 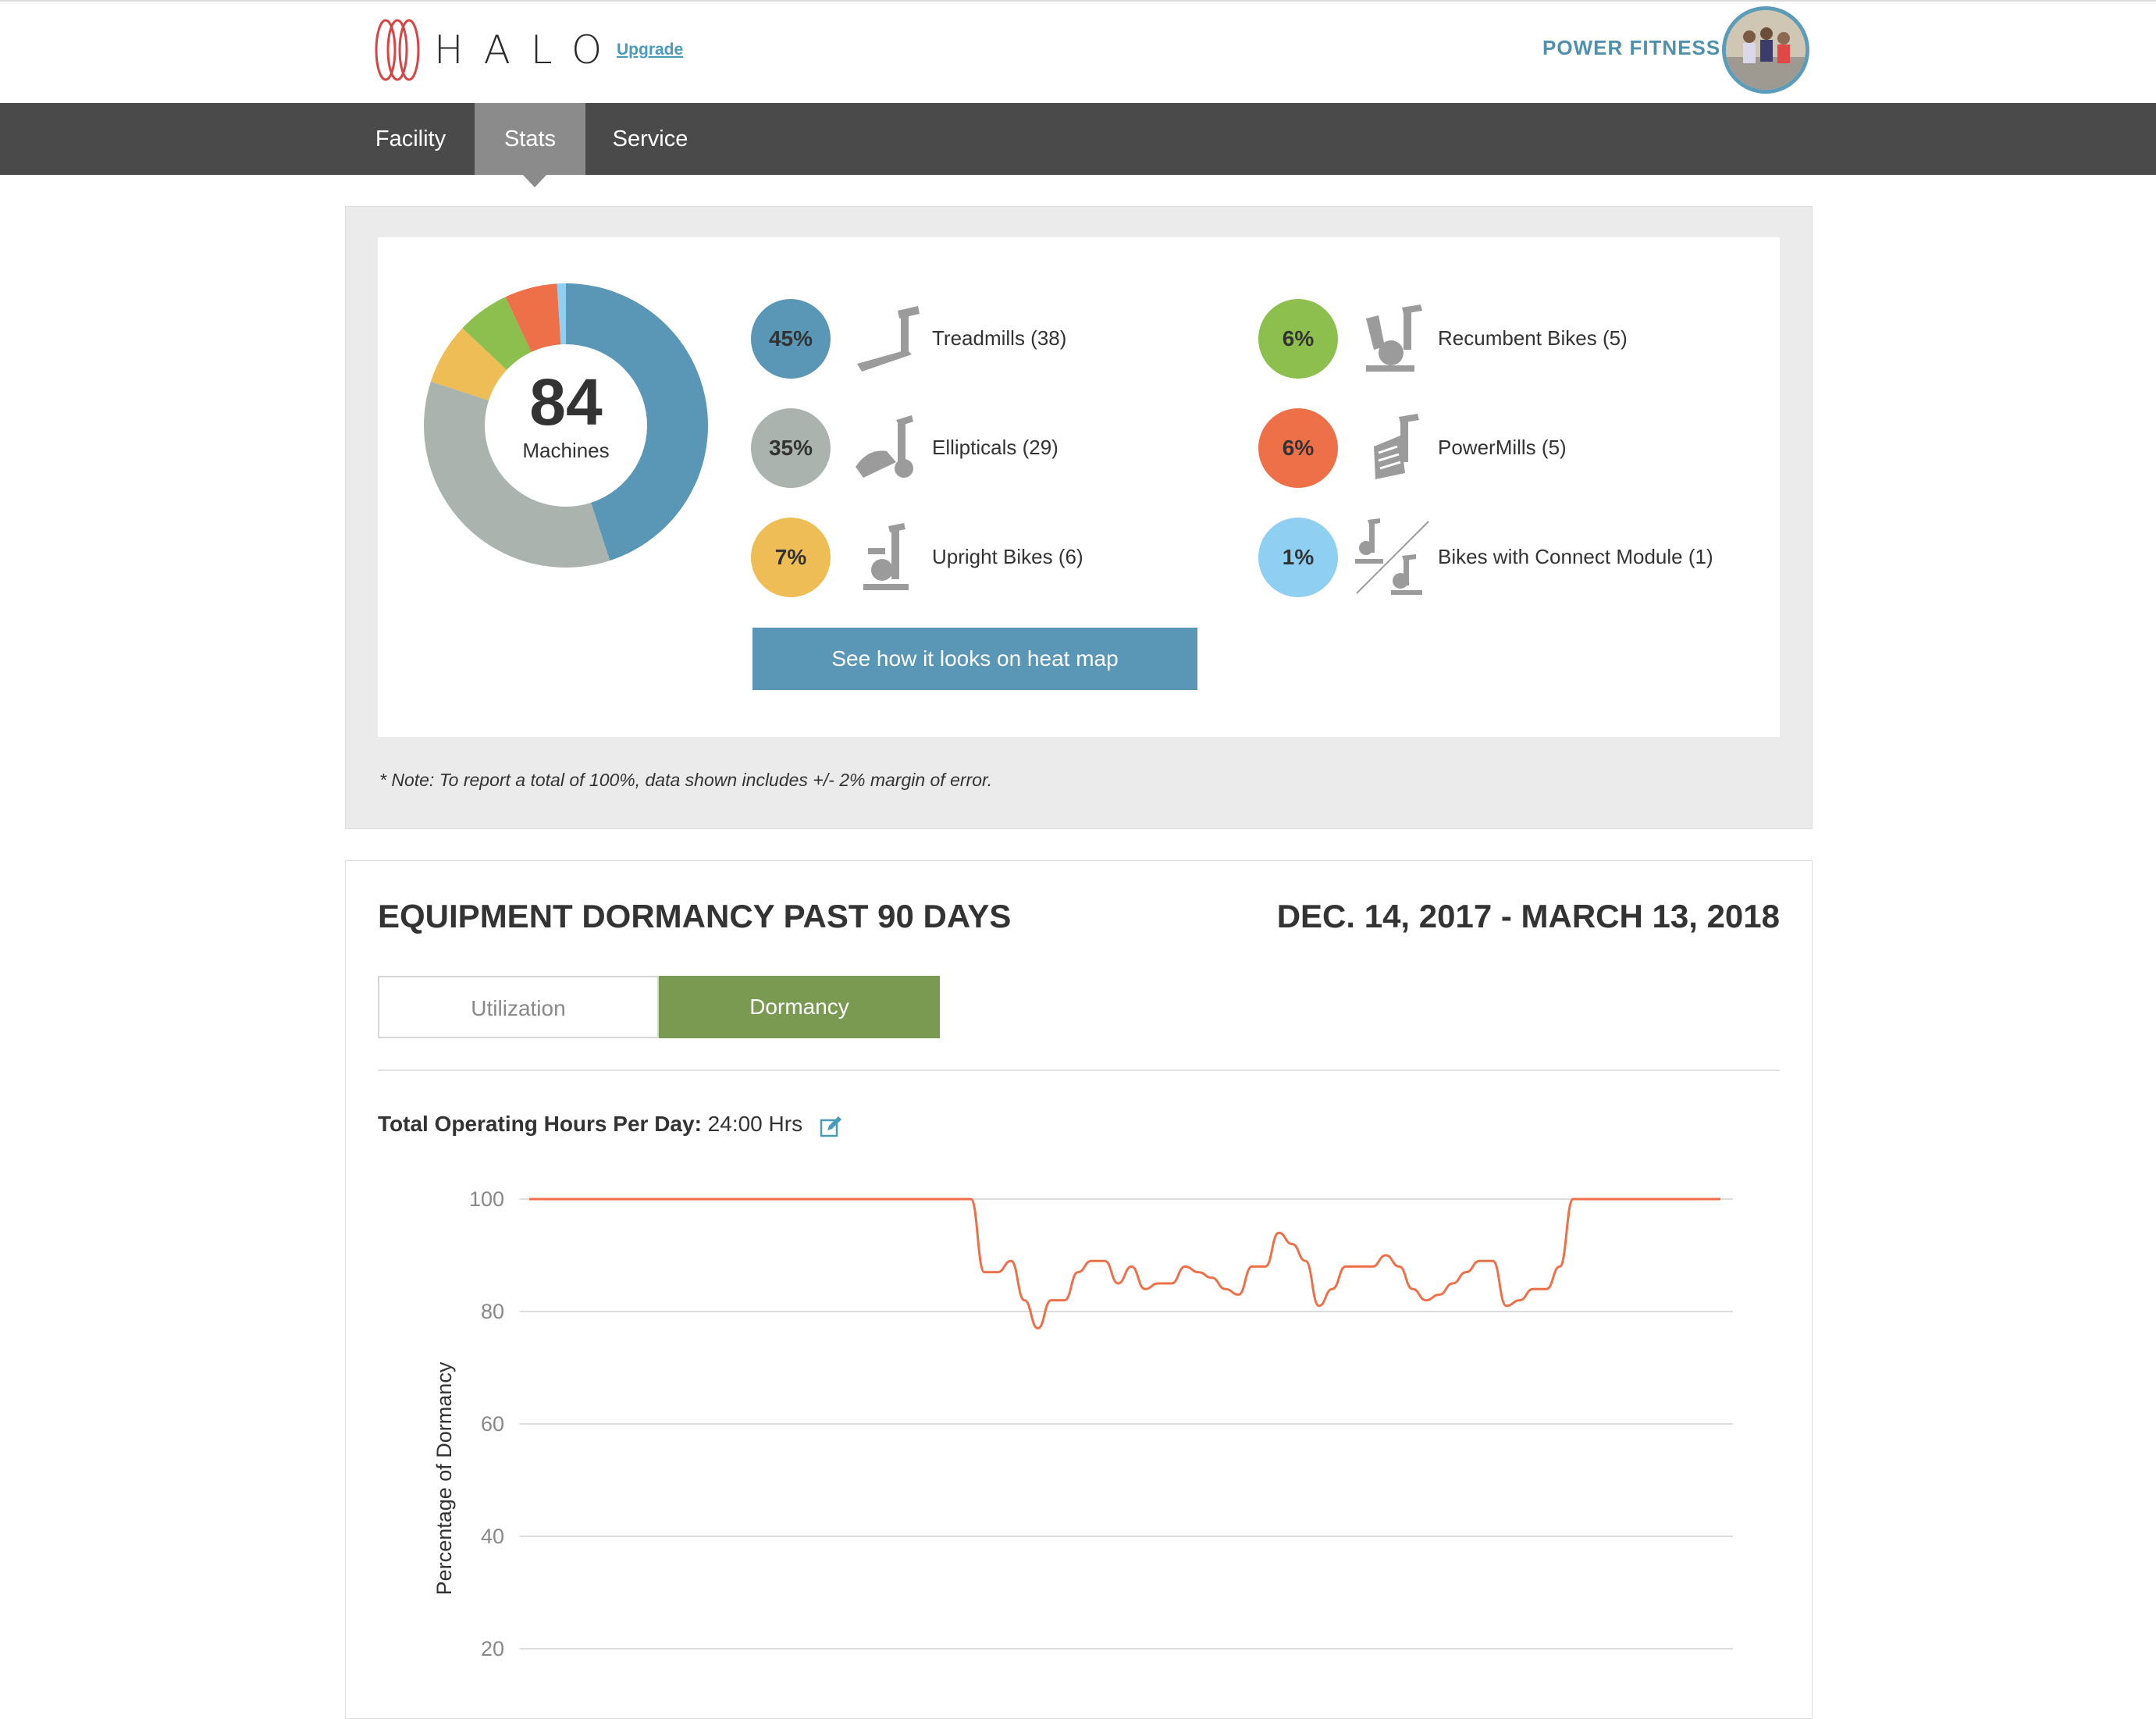 What do you see at coordinates (999, 338) in the screenshot?
I see `treadmills-label: Treadmills (38)` at bounding box center [999, 338].